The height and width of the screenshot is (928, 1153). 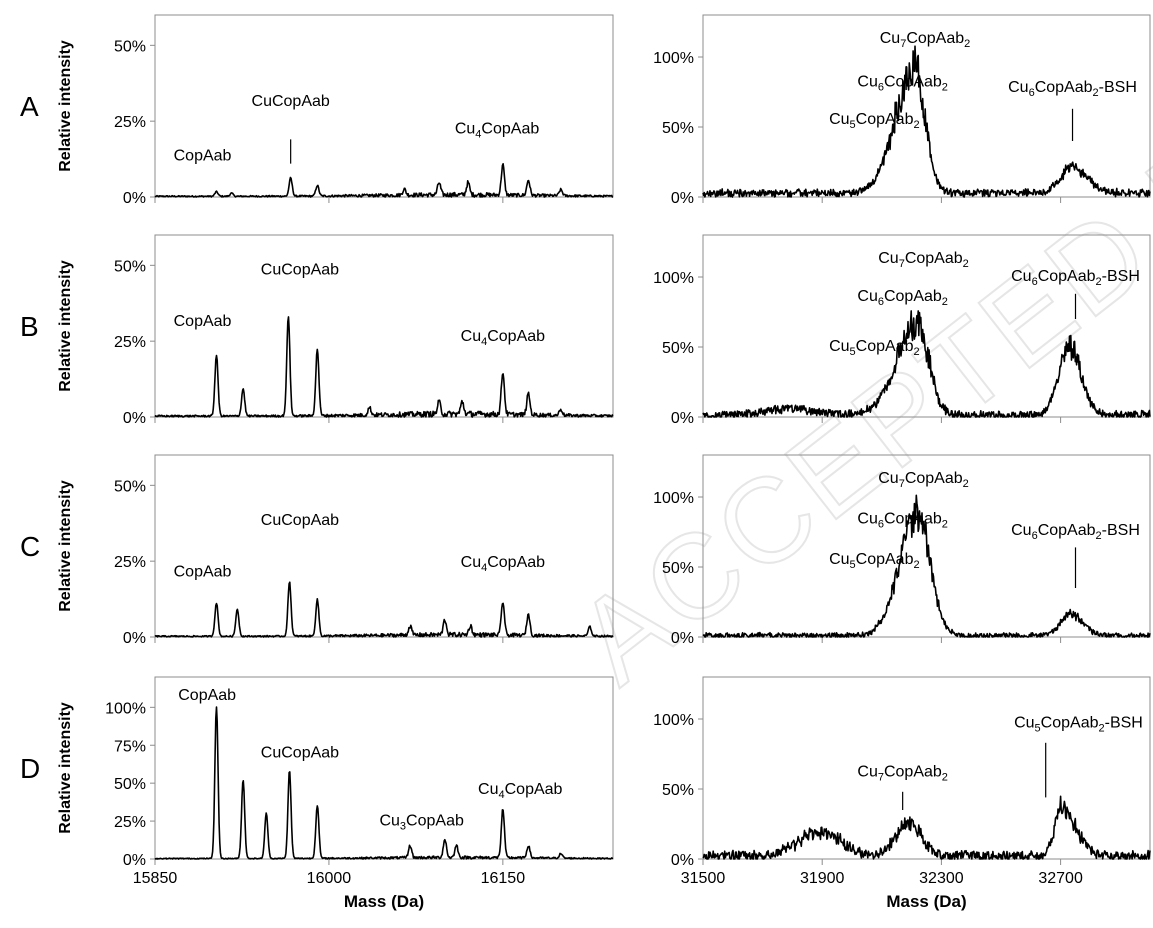 I want to click on x-tick-label: 16150, so click(x=503, y=878).